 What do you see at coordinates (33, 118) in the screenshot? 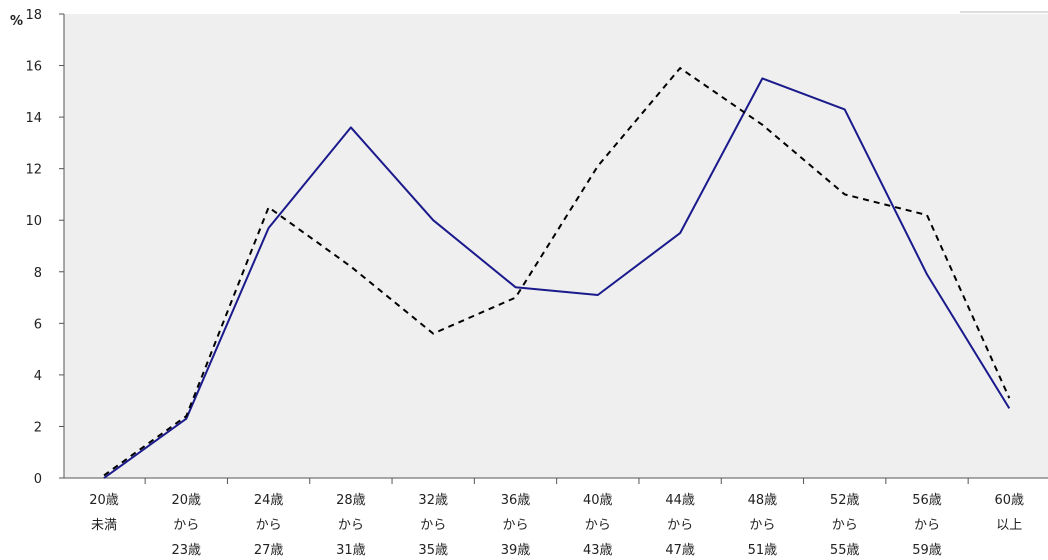
I see `y-tick-label: 14` at bounding box center [33, 118].